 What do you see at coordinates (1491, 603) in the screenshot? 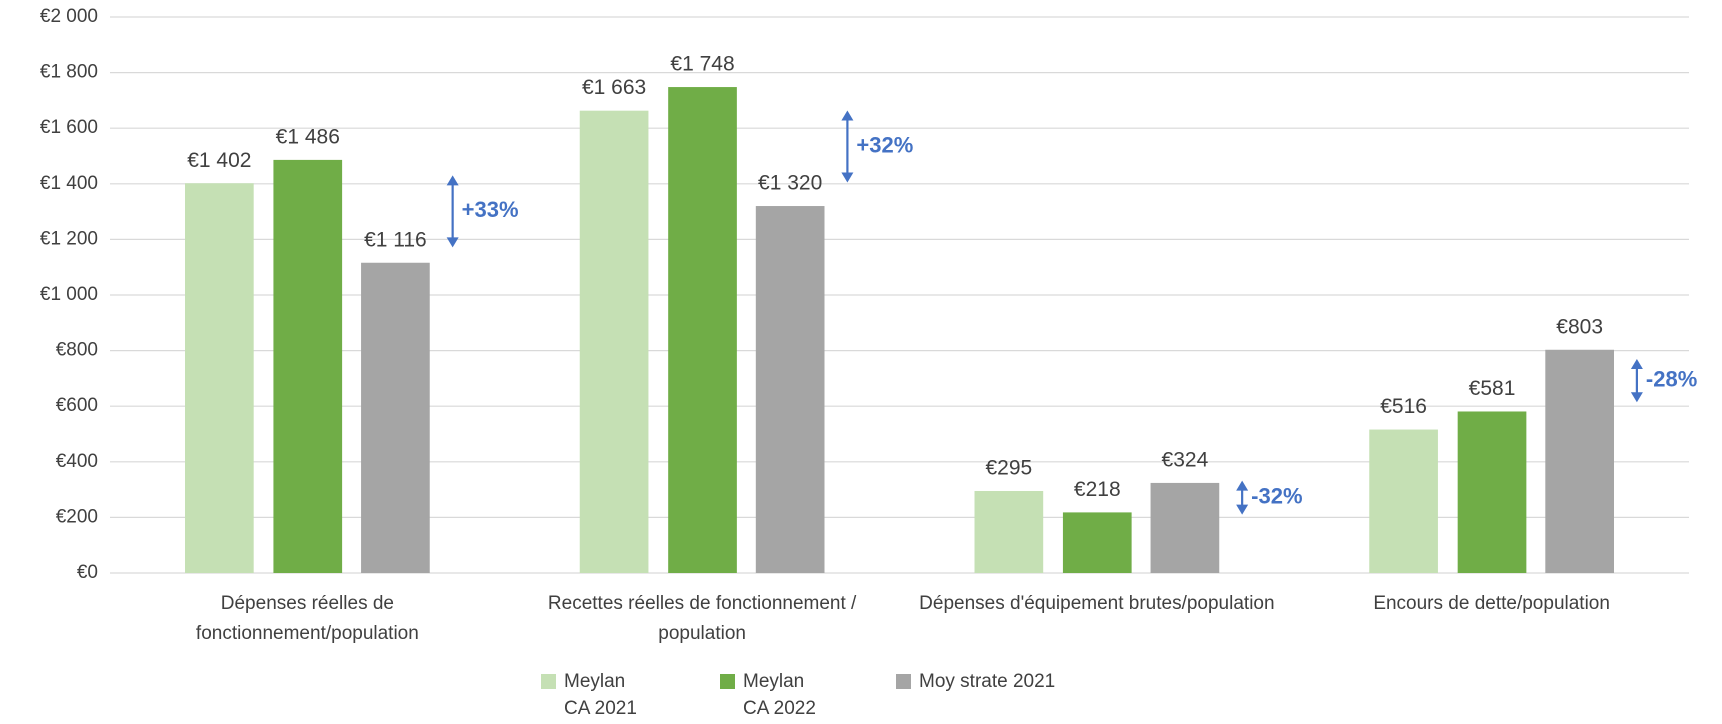
I see `x-tick-label: Encours de dette/population` at bounding box center [1491, 603].